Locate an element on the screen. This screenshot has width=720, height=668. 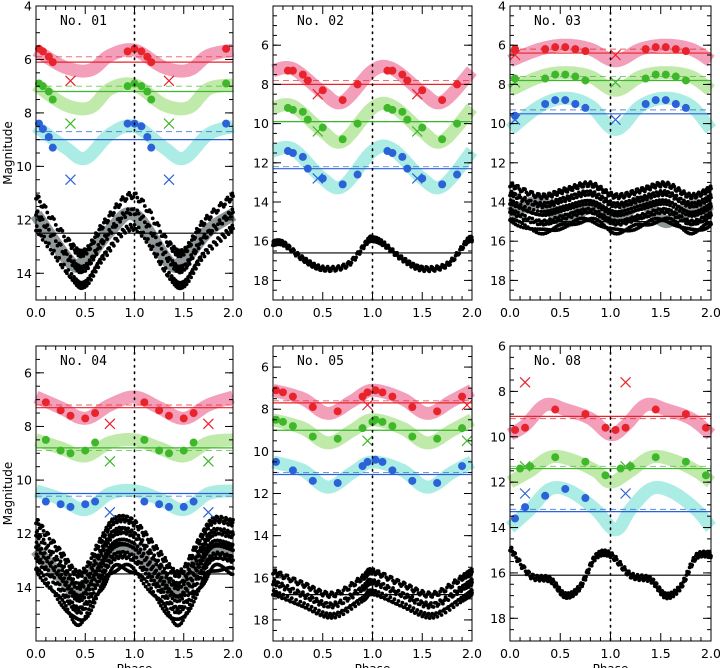
x-tick-label: 0.5 is located at coordinates (560, 653).